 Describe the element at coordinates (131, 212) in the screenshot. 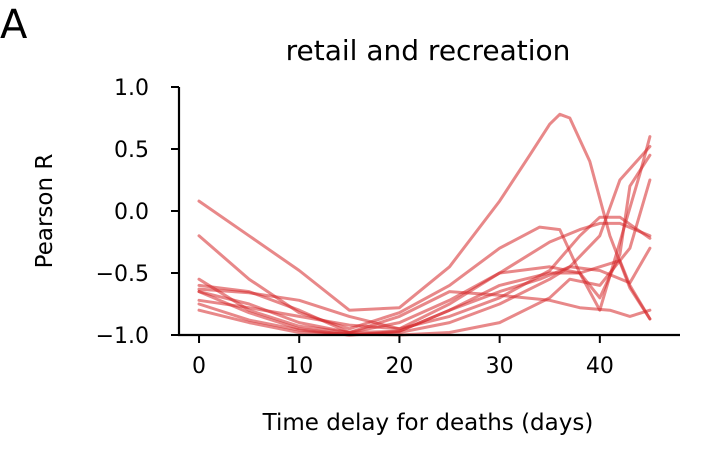

I see `y-tick-label: 0.0` at that location.